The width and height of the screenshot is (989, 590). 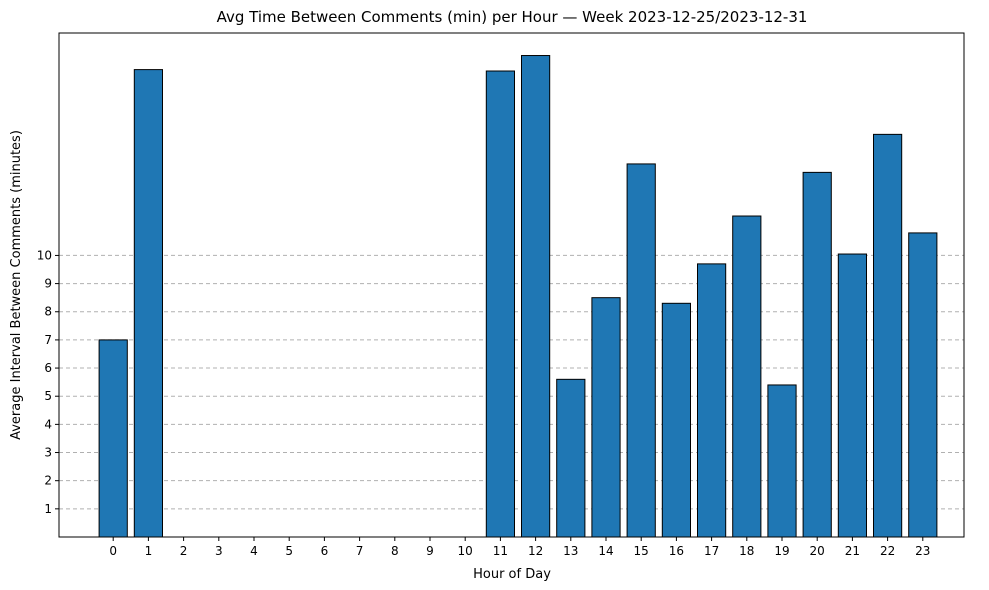 I want to click on y-tick-label: 8, so click(x=48, y=312).